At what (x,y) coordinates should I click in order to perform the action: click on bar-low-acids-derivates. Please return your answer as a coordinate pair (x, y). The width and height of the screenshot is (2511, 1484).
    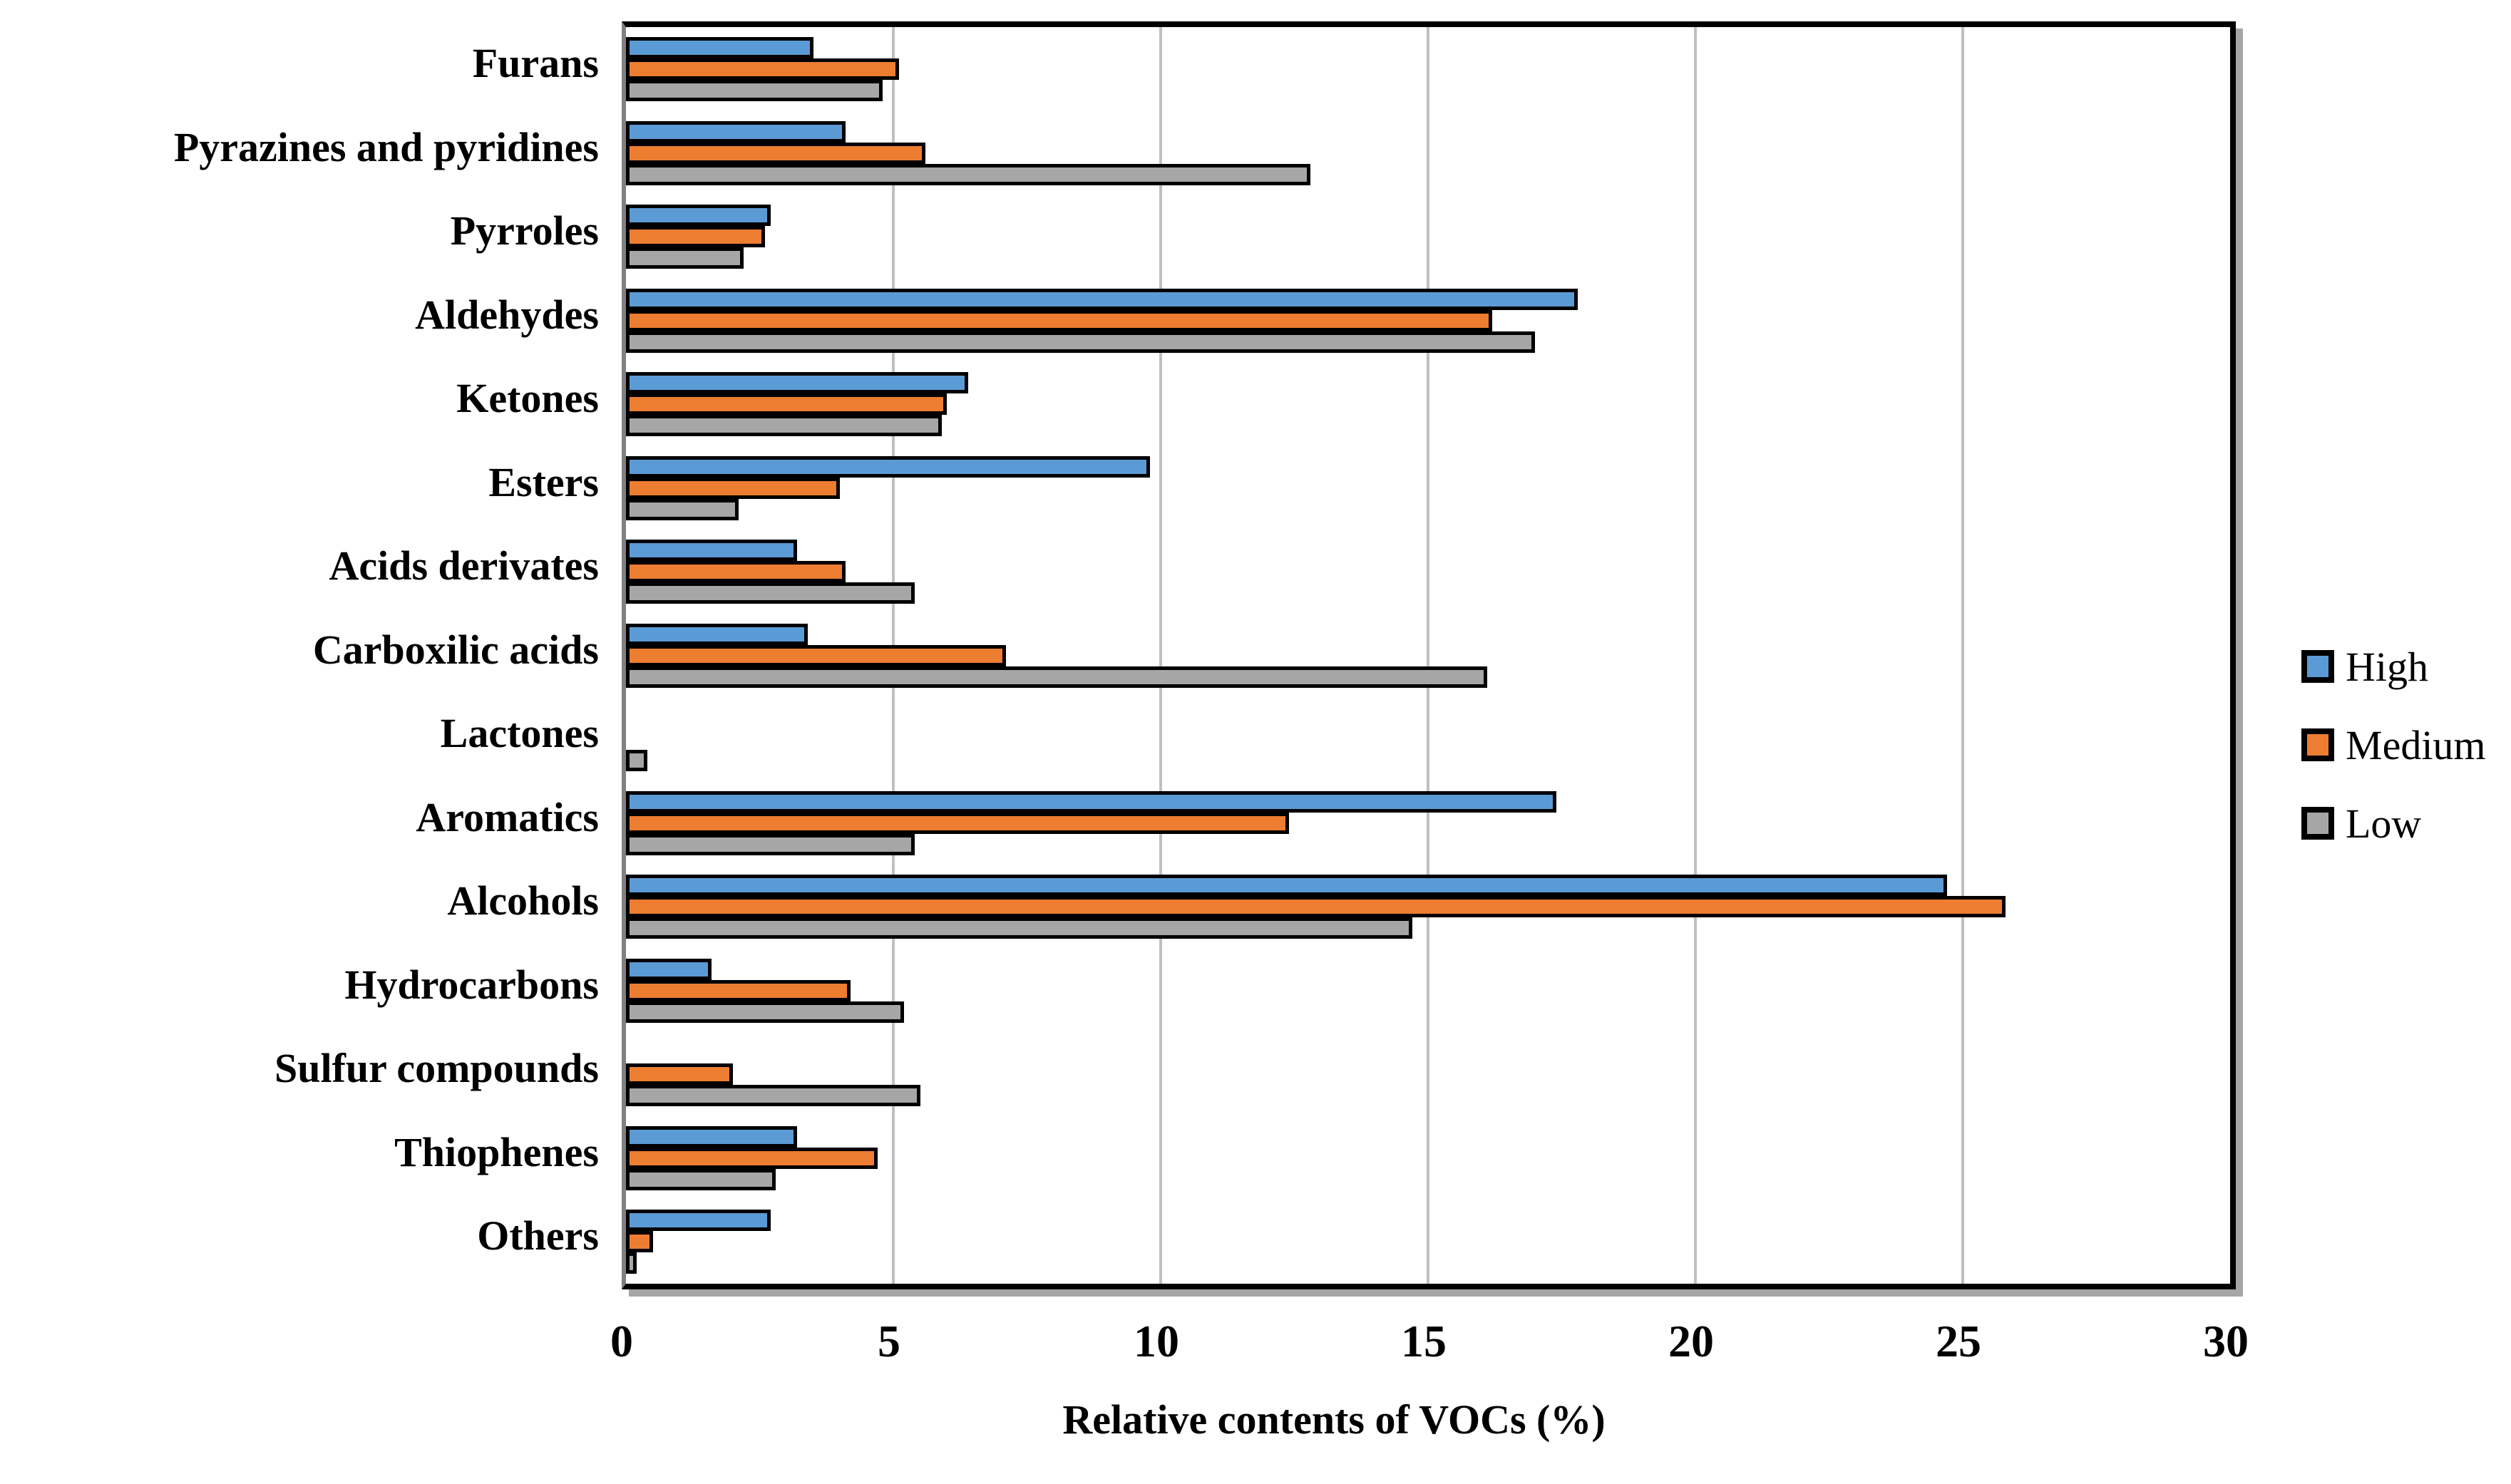
    Looking at the image, I should click on (770, 593).